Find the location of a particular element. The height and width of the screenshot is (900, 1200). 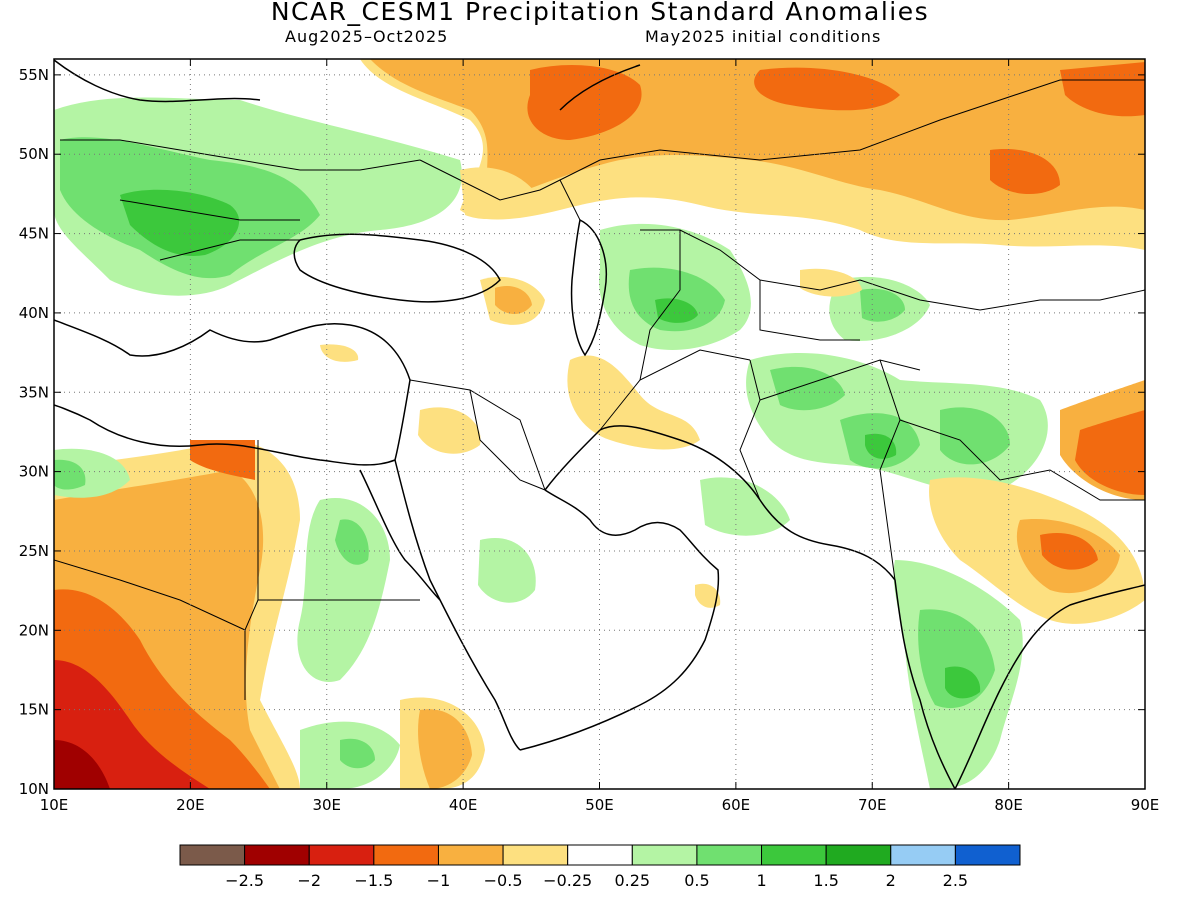

lon-tick-label: 40E is located at coordinates (463, 805).